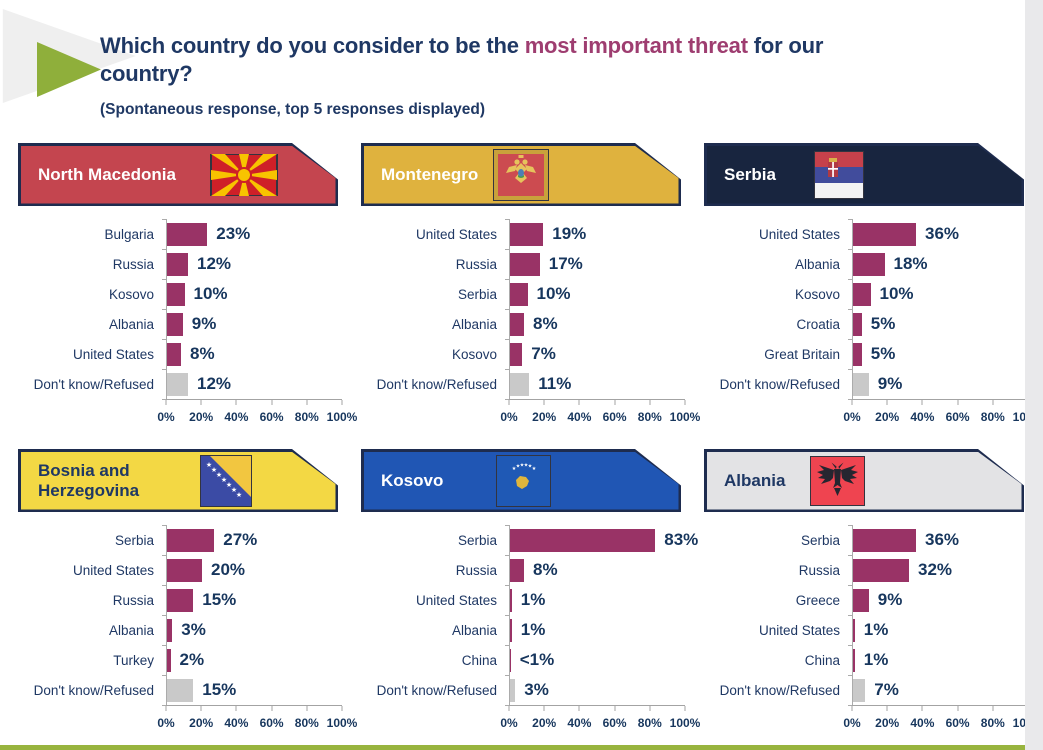  I want to click on bar-row: 8%, so click(254, 354).